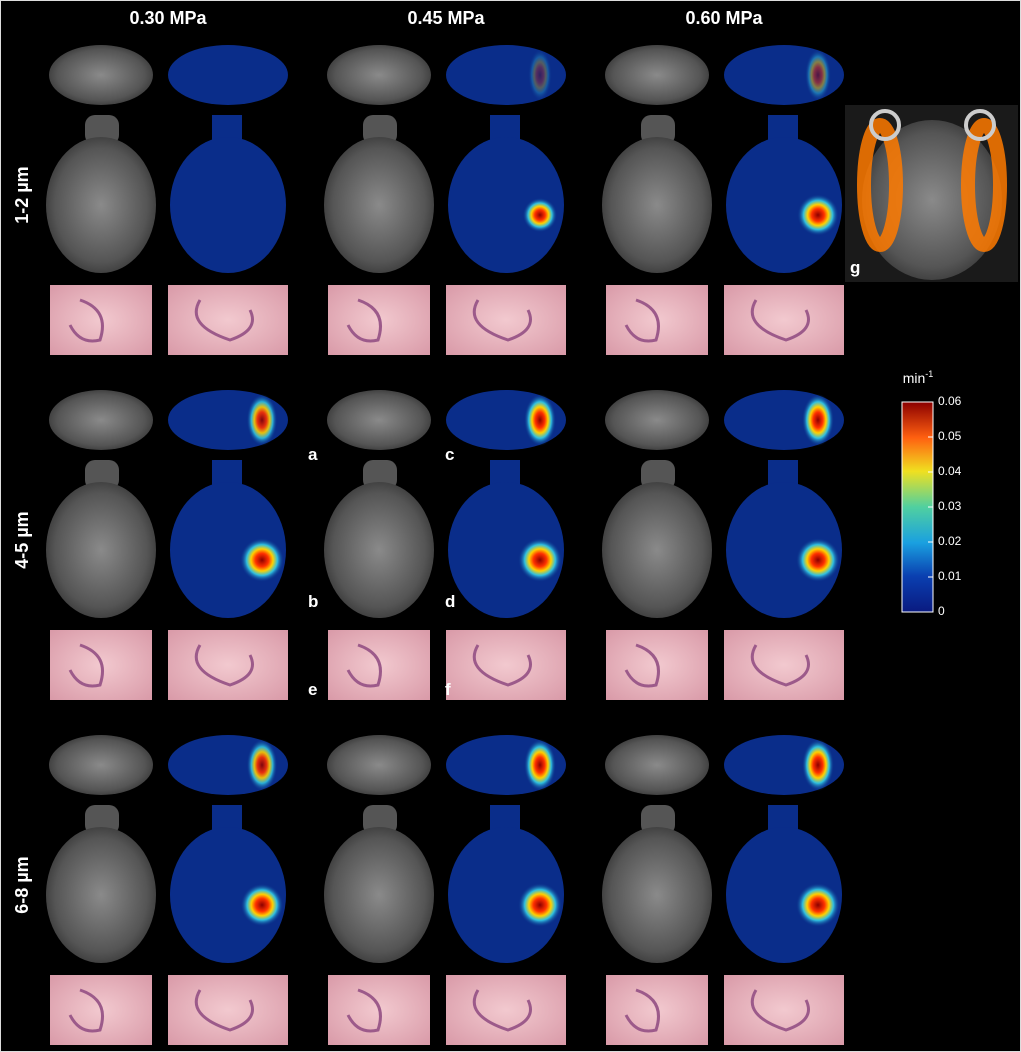  What do you see at coordinates (450, 601) in the screenshot?
I see `panel-letter: d` at bounding box center [450, 601].